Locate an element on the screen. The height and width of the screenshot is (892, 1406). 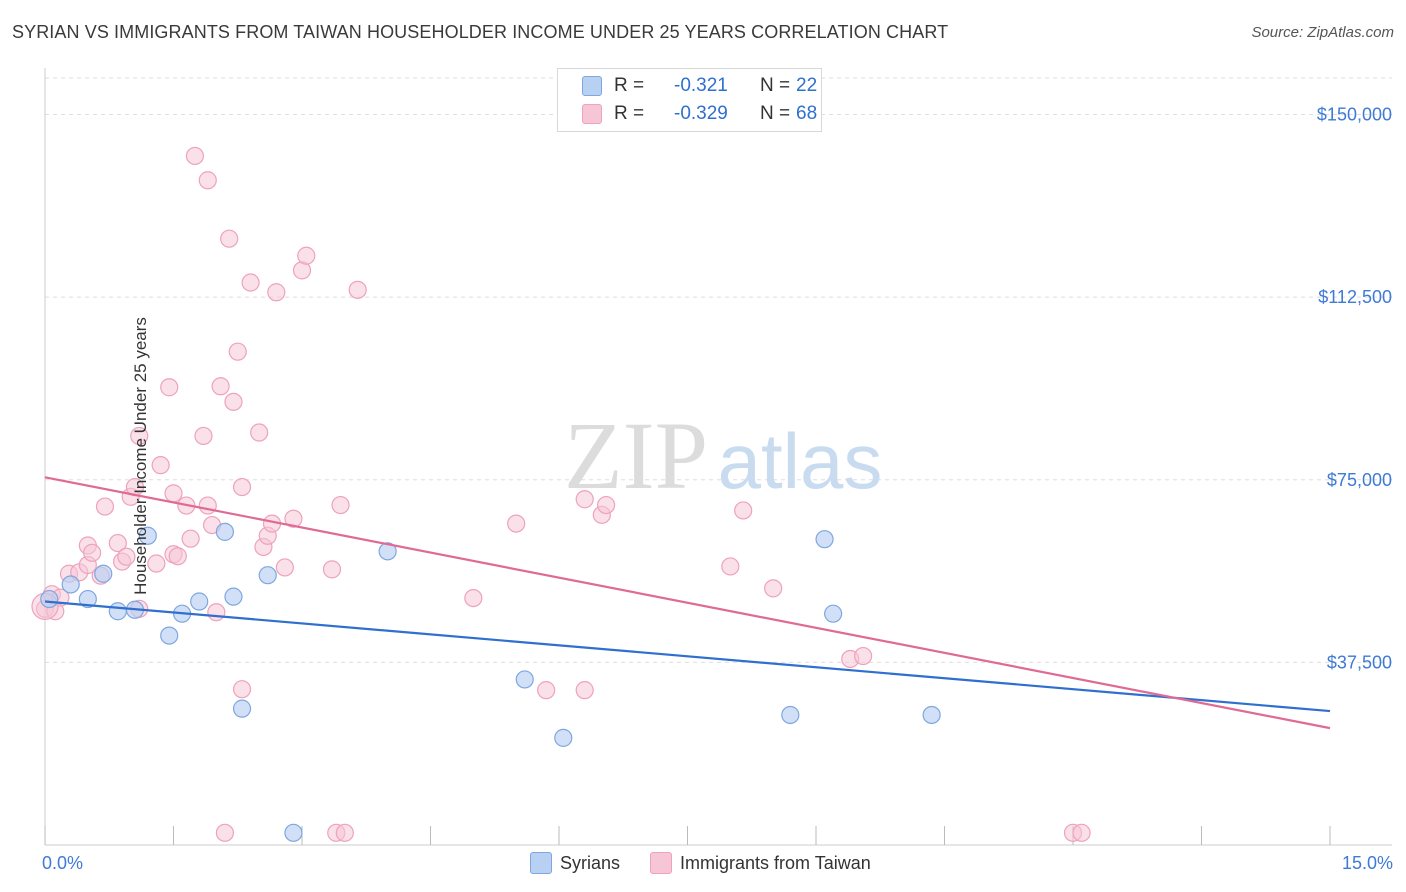
legend-item-taiwan: Immigrants from Taiwan is located at coordinates (760, 863).